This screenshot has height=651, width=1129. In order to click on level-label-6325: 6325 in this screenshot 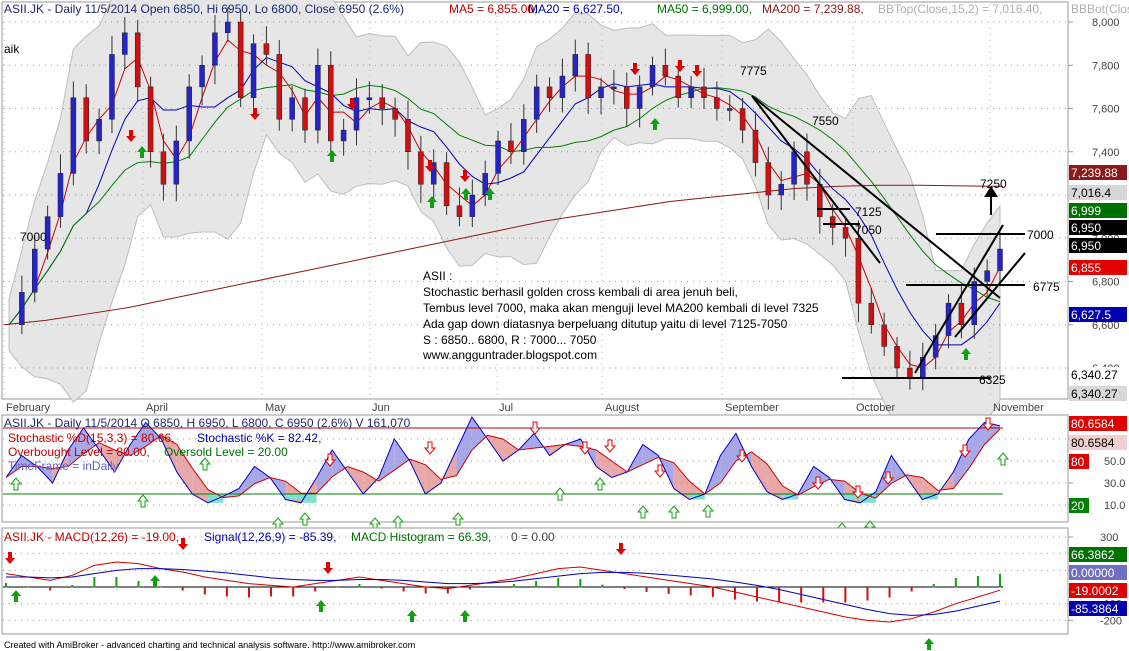, I will do `click(992, 380)`.